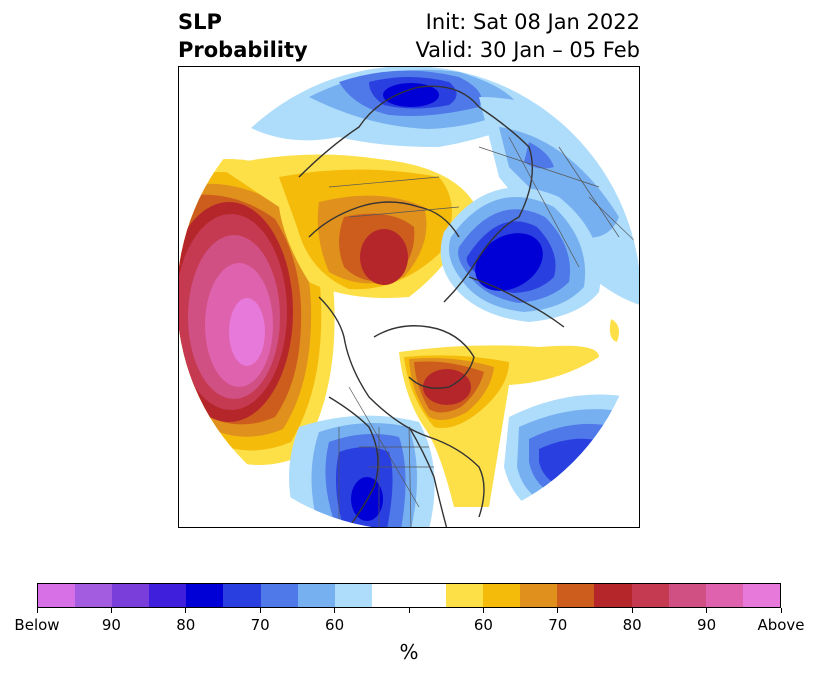 The width and height of the screenshot is (819, 676). Describe the element at coordinates (257, 312) in the screenshot. I see `north-pacific-above` at that location.